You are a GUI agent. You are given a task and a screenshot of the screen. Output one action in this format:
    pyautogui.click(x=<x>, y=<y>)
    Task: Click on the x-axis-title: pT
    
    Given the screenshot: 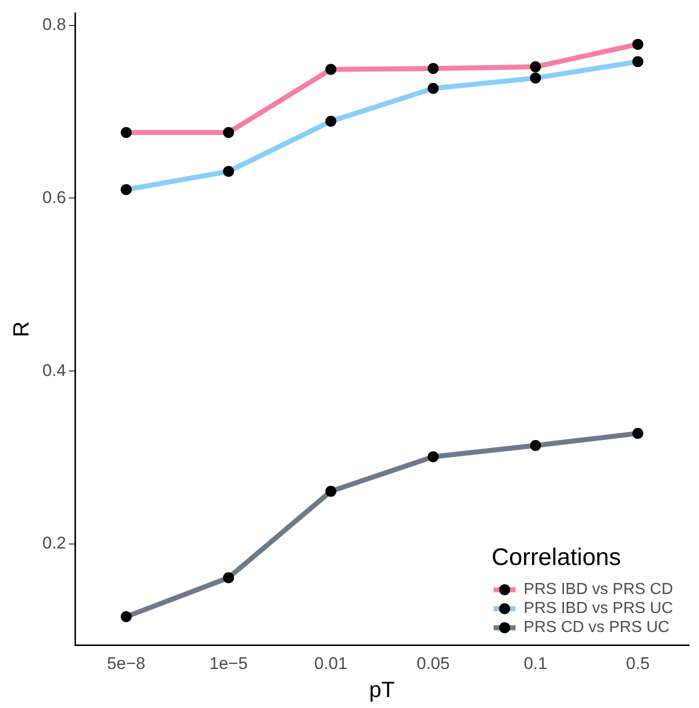 What is the action you would take?
    pyautogui.click(x=382, y=689)
    